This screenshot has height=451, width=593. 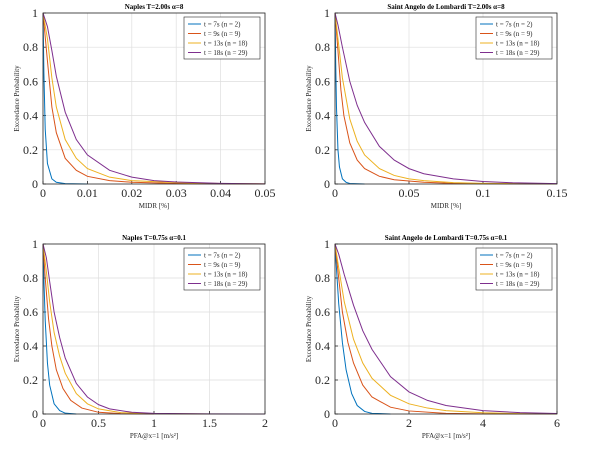 What do you see at coordinates (98, 423) in the screenshot?
I see `x-tick-label: 0.5` at bounding box center [98, 423].